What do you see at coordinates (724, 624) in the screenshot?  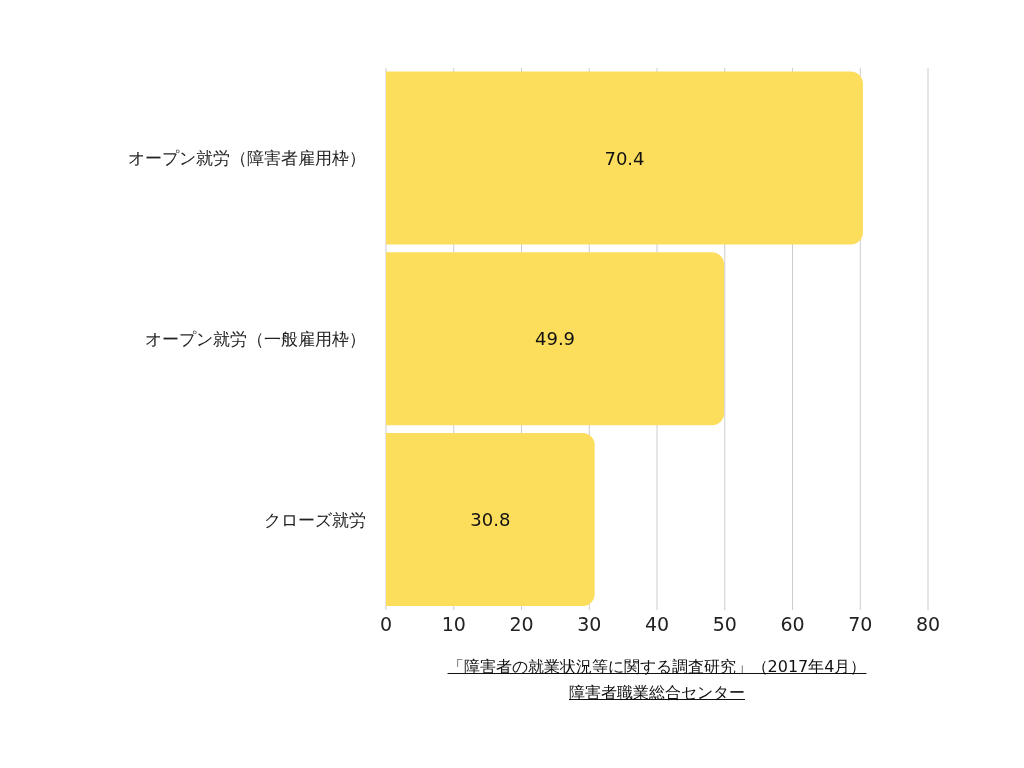 I see `x-tick-label: 50` at bounding box center [724, 624].